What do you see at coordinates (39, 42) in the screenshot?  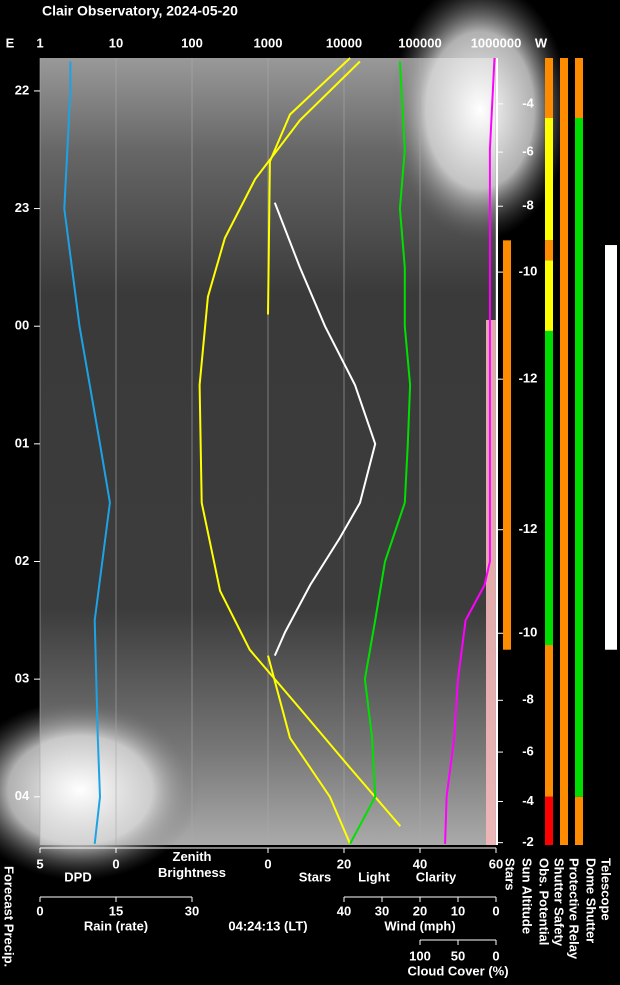 I see `top-tick-label: 1` at bounding box center [39, 42].